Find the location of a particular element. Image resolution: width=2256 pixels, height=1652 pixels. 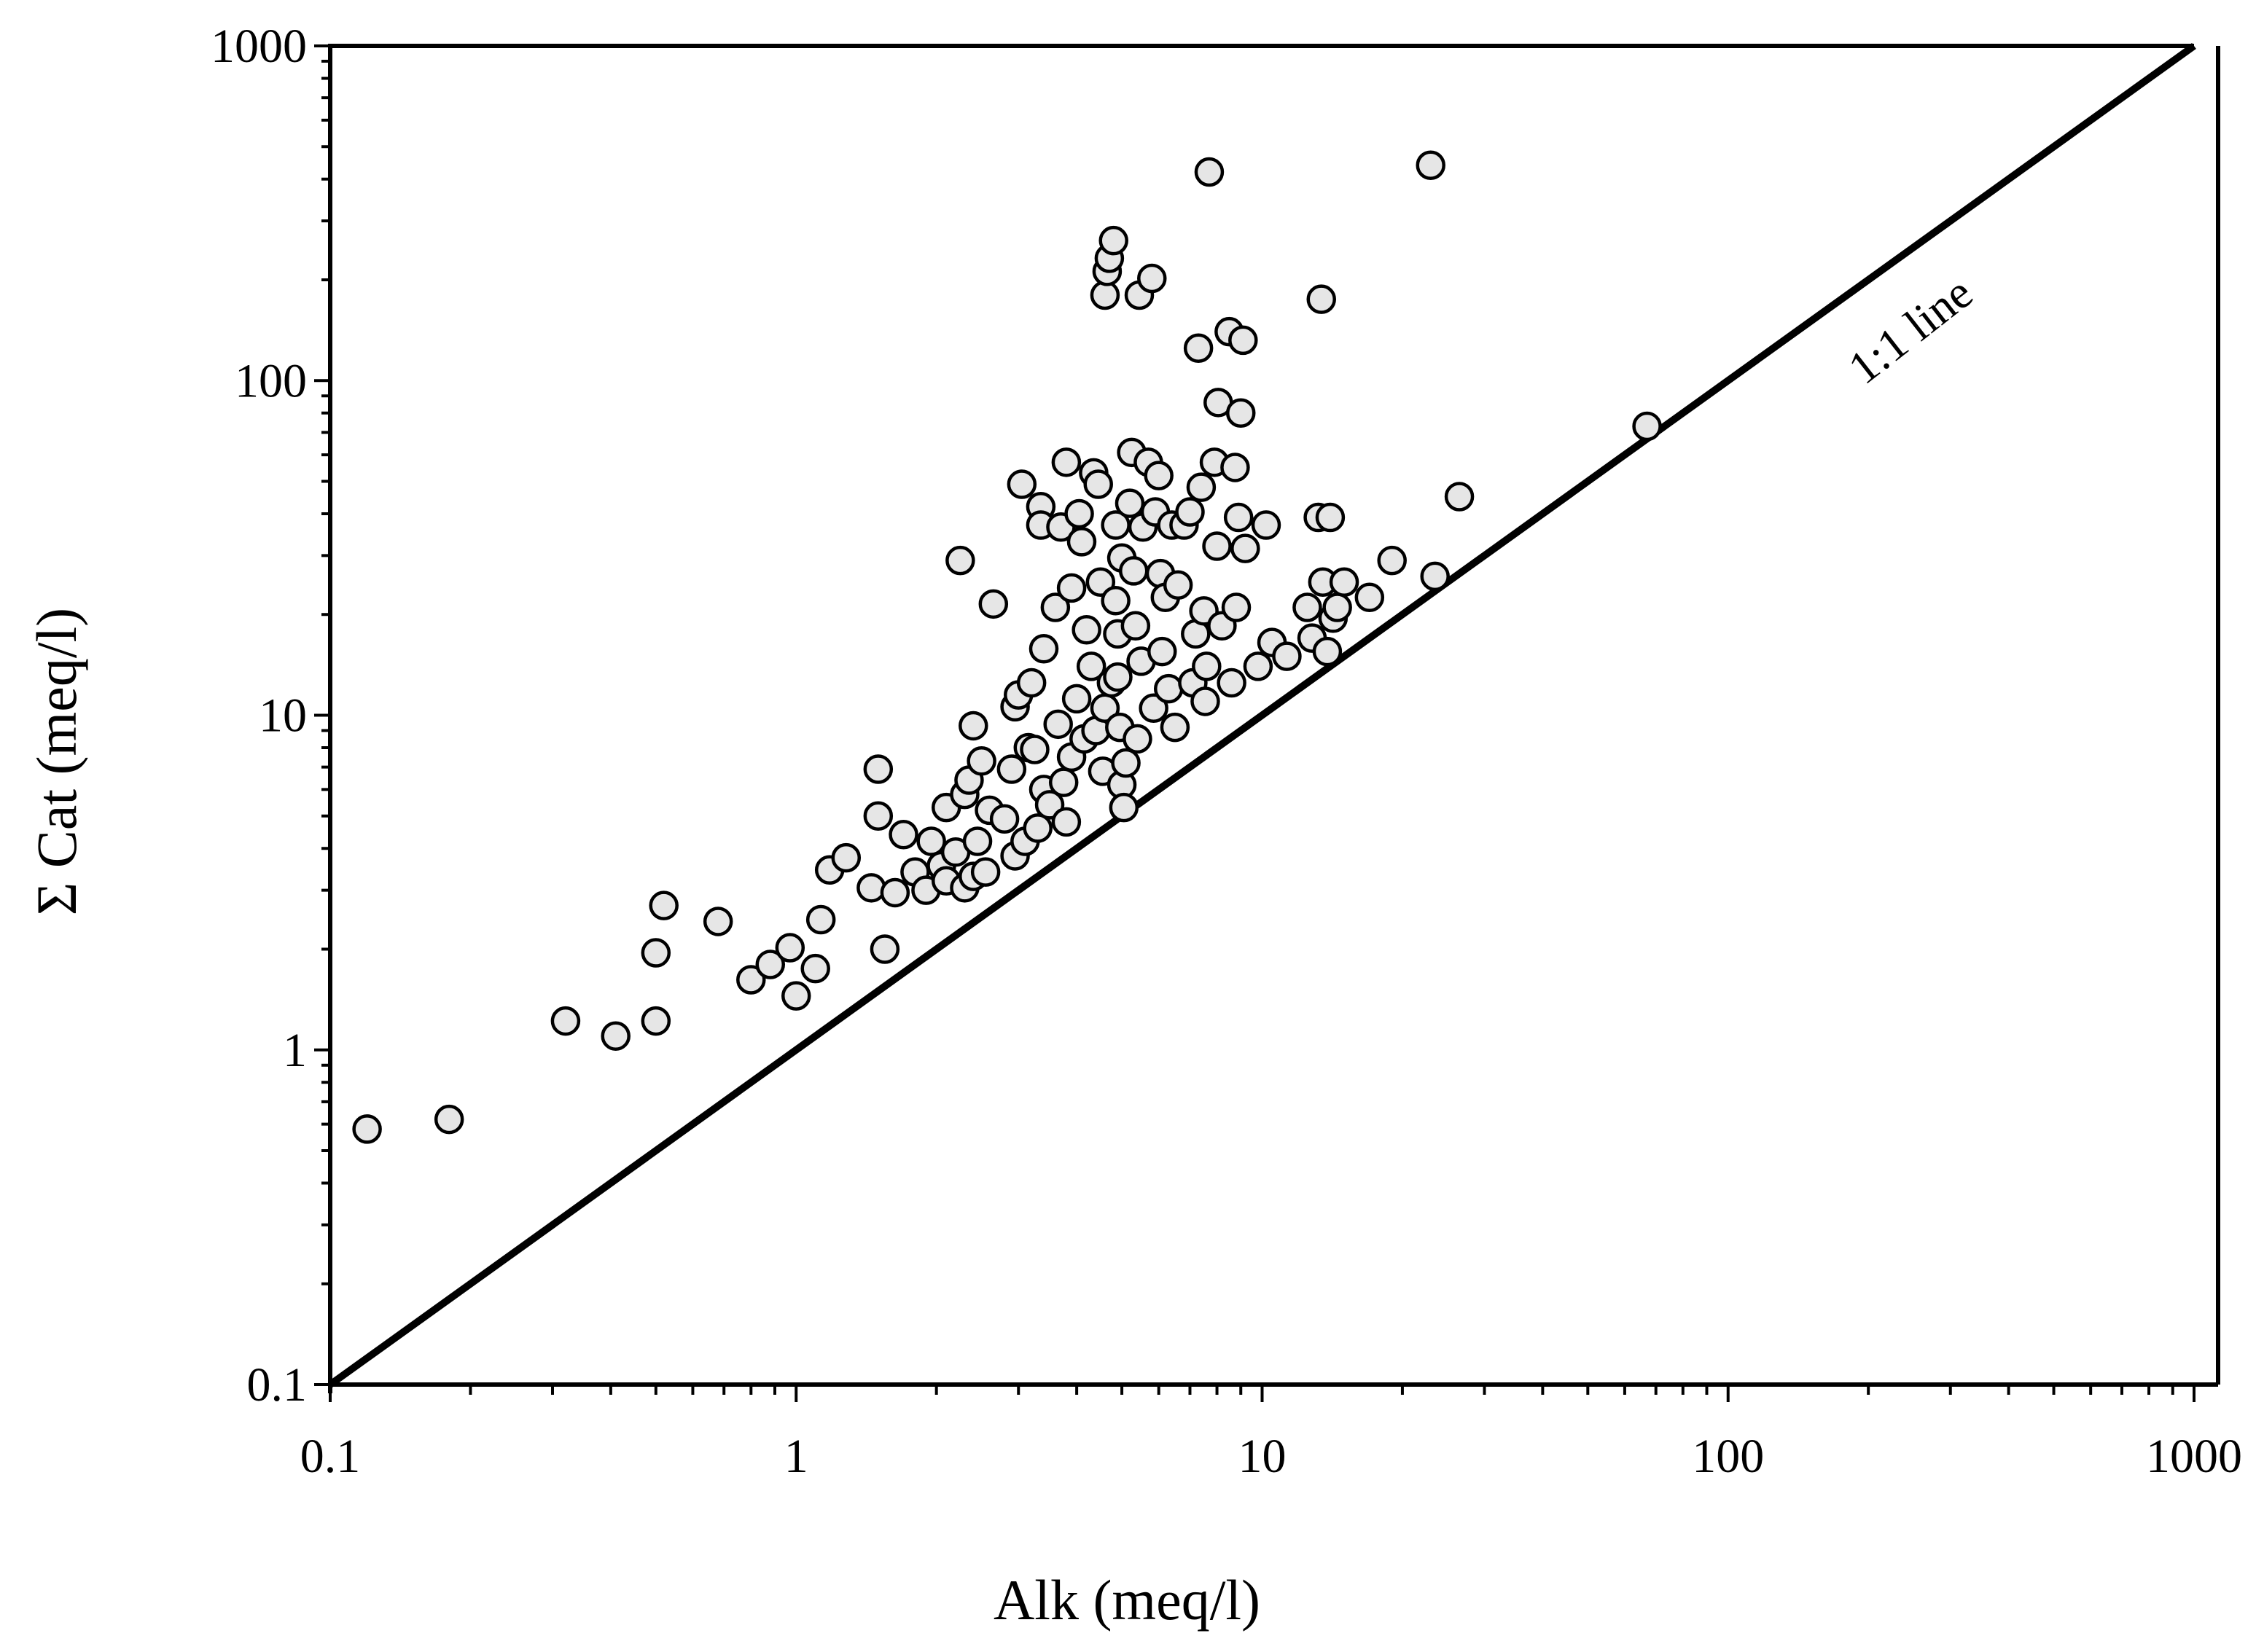

y-tick-label: 0.1 is located at coordinates (277, 1385).